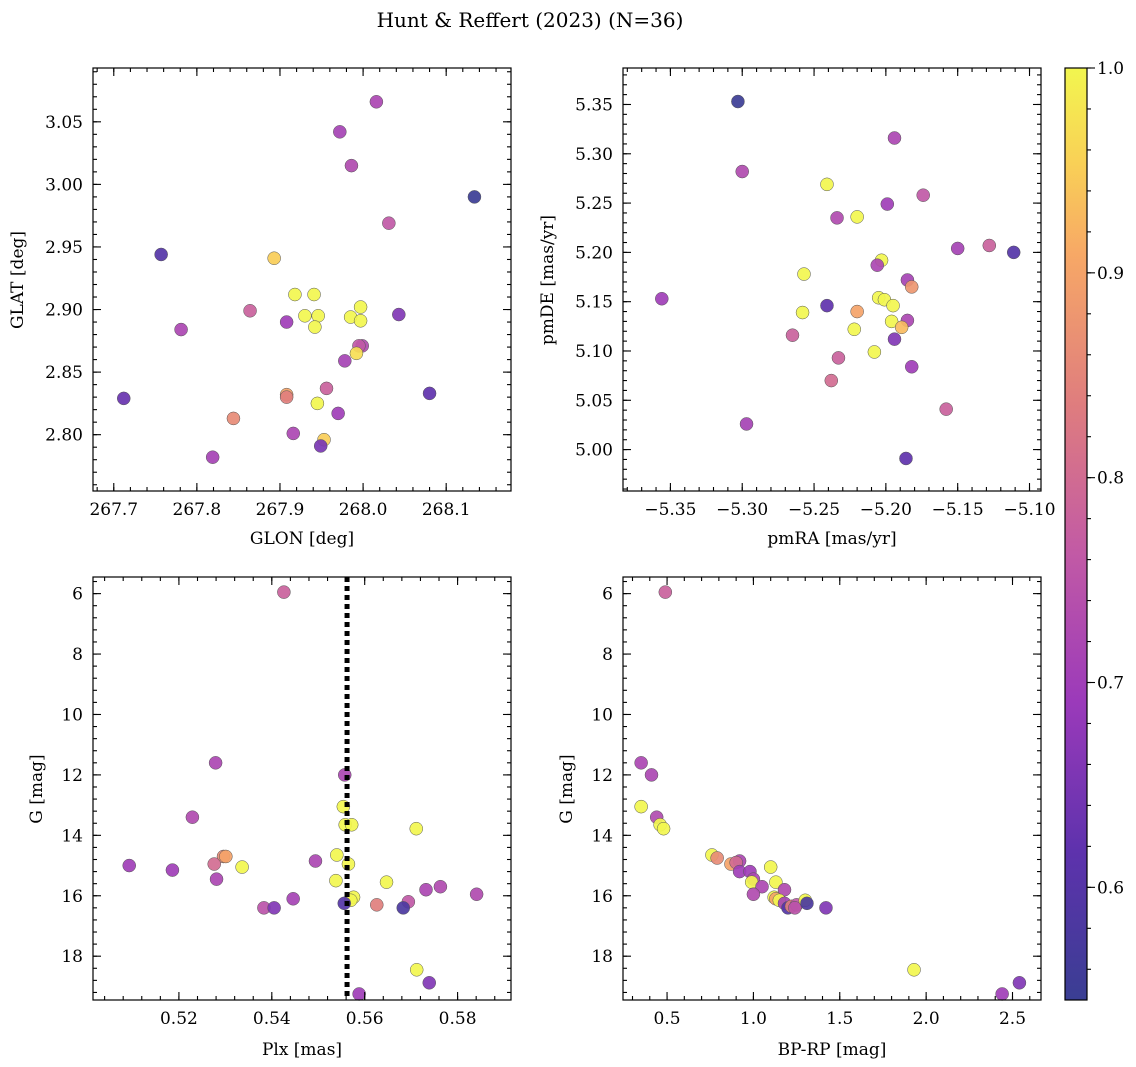 The image size is (1136, 1067). What do you see at coordinates (838, 280) in the screenshot?
I see `pmra-pmde-points` at bounding box center [838, 280].